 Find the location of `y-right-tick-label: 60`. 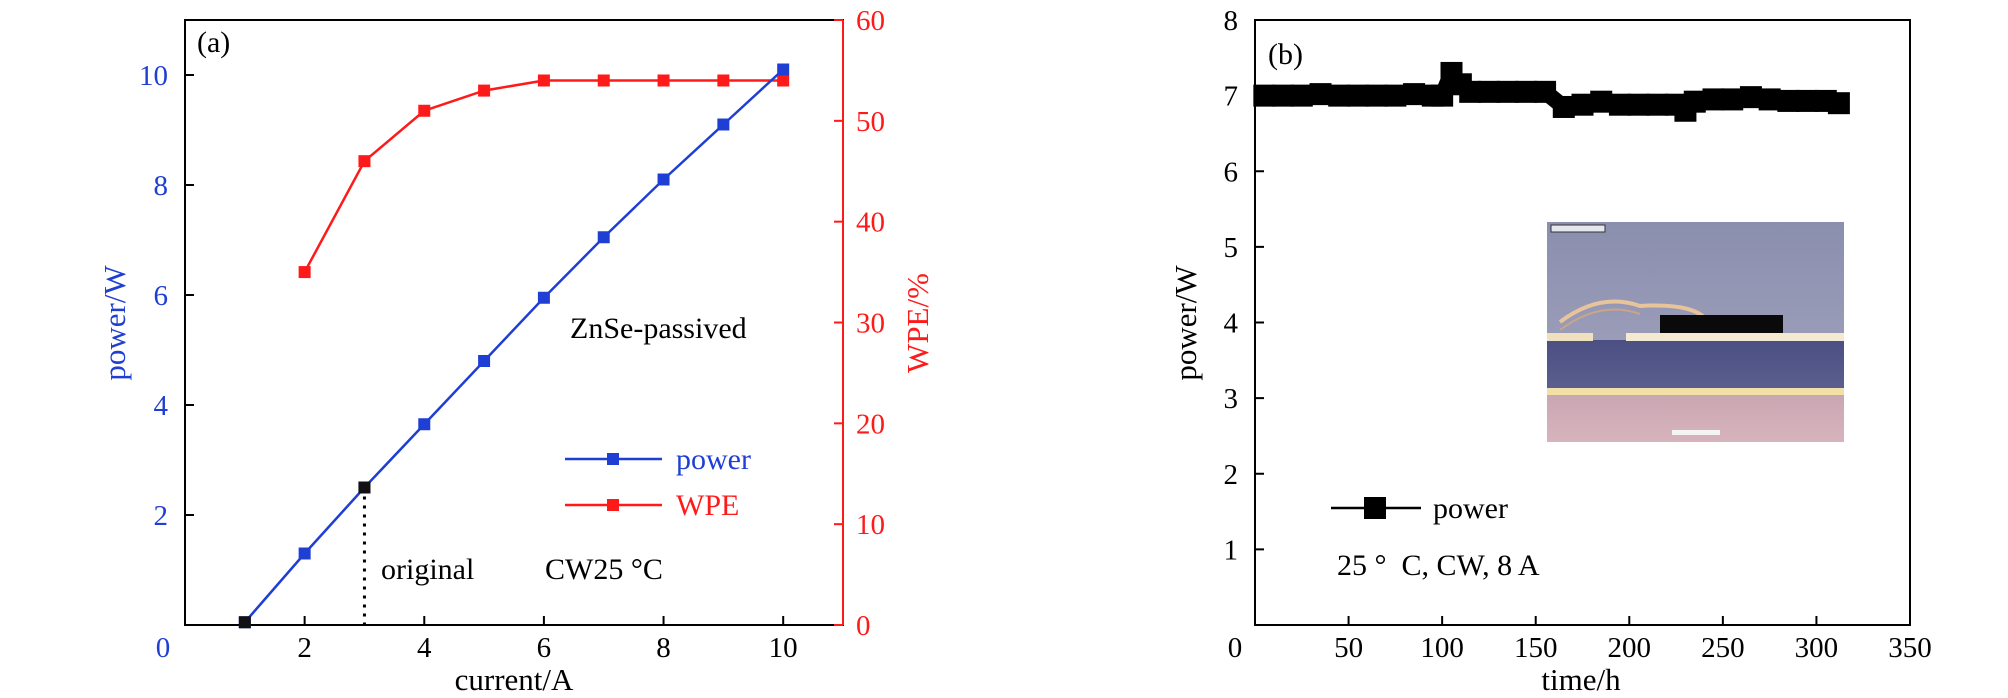

y-right-tick-label: 60 is located at coordinates (870, 21).